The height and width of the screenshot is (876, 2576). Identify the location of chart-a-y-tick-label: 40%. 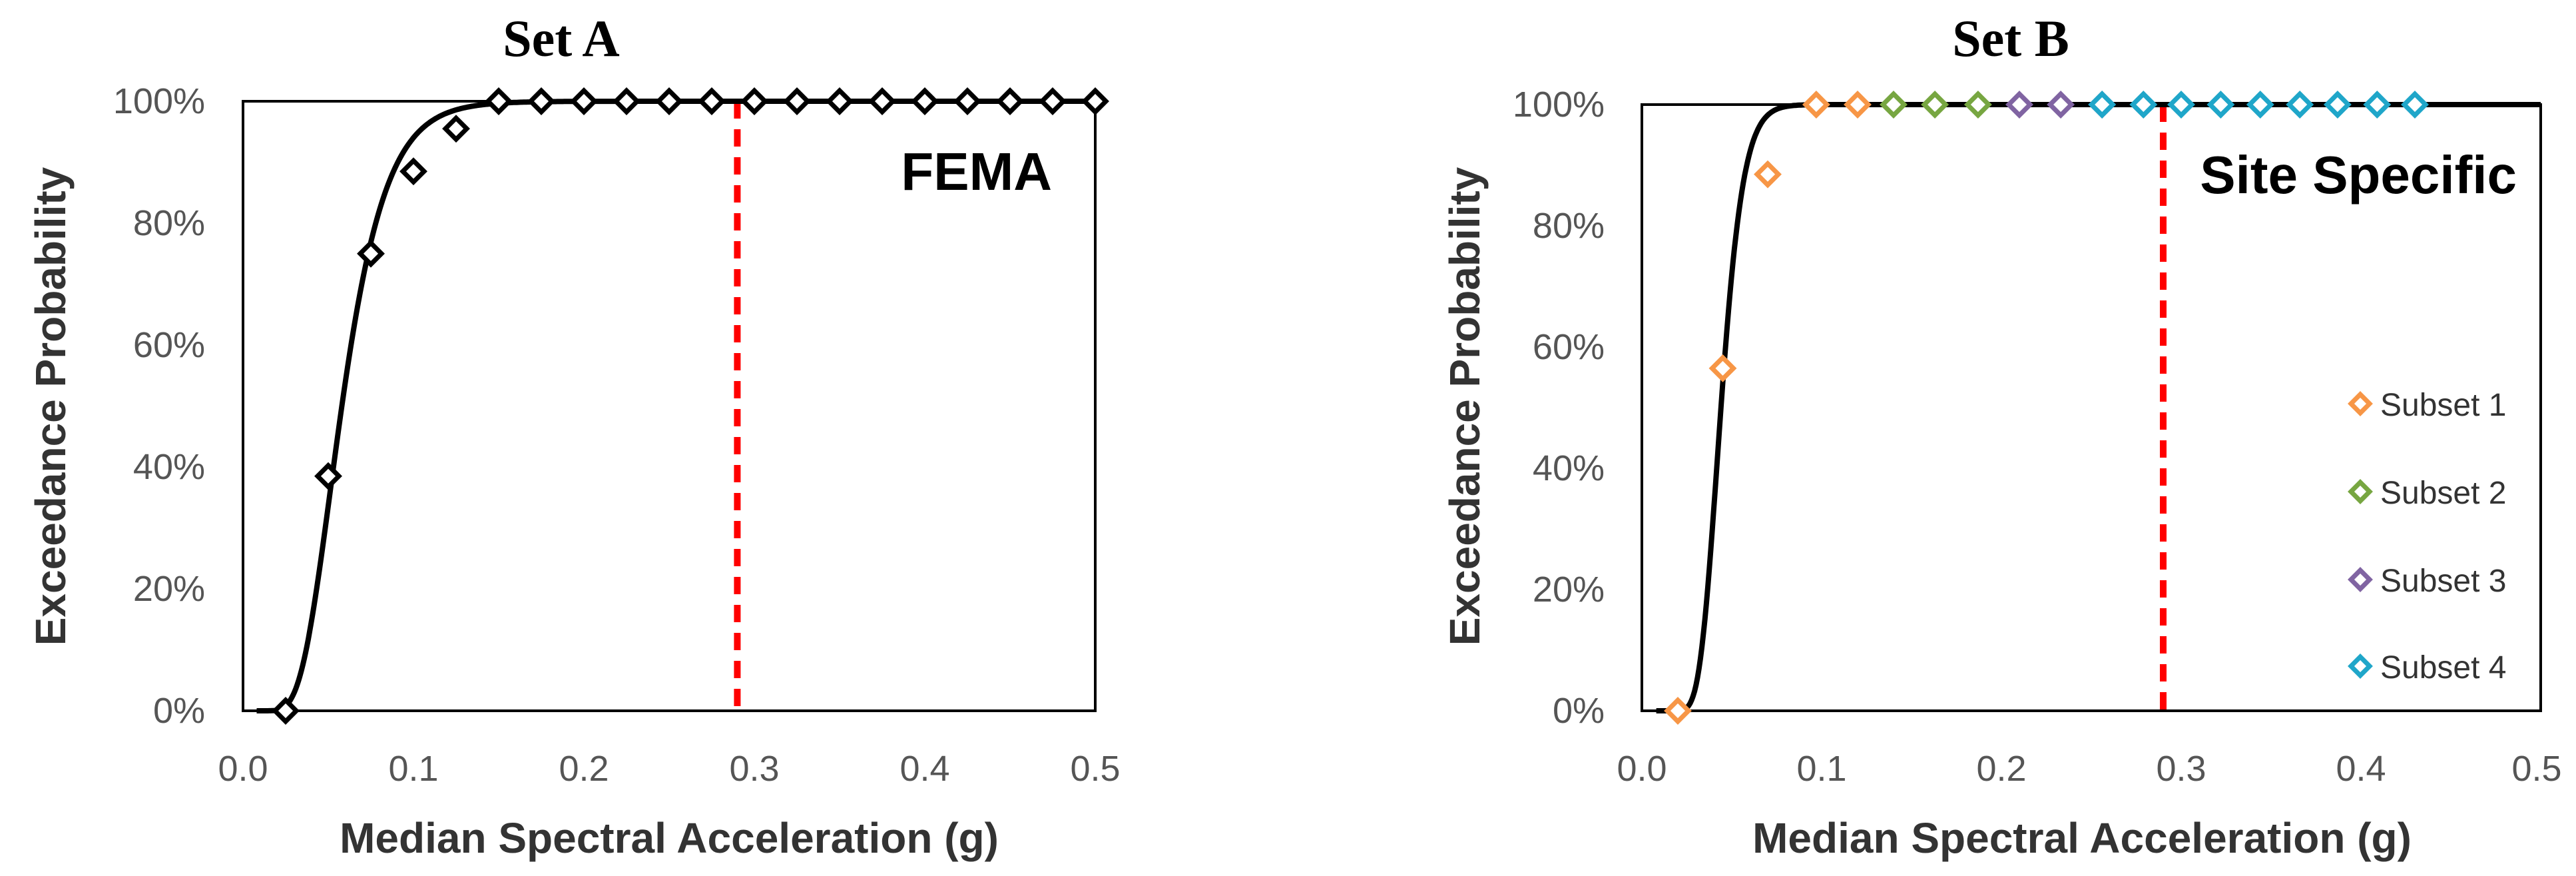
(169, 467).